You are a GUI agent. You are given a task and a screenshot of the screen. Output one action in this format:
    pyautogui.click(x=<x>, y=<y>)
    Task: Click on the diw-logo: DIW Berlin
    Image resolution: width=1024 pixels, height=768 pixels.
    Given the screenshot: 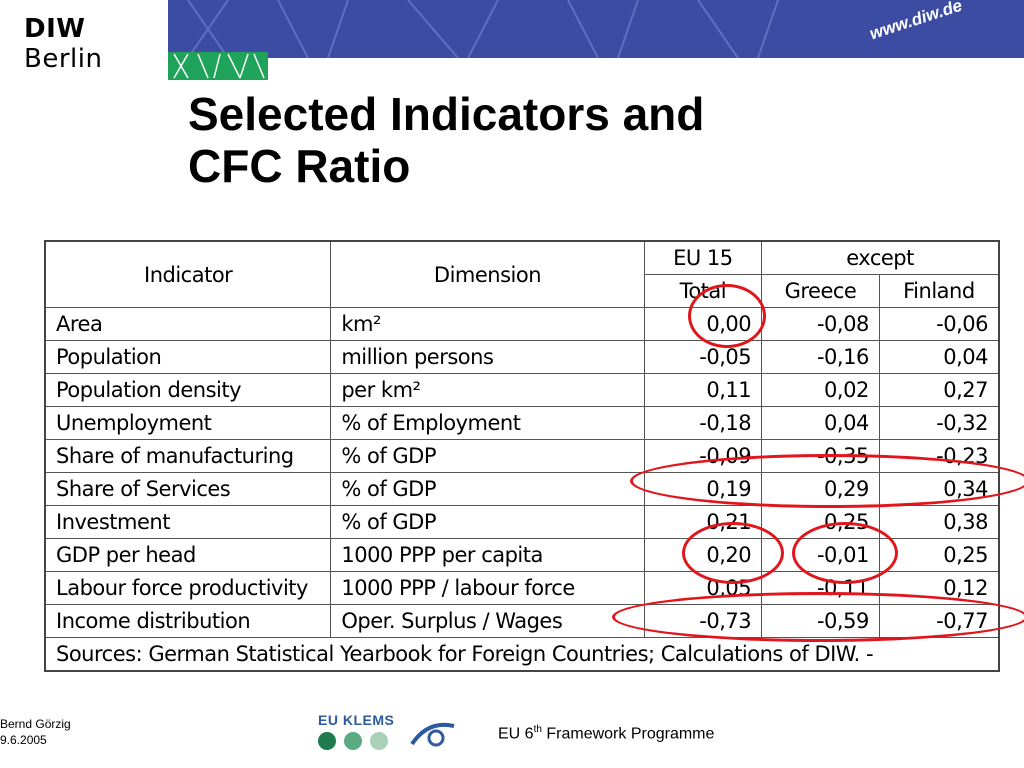 What is the action you would take?
    pyautogui.click(x=84, y=37)
    